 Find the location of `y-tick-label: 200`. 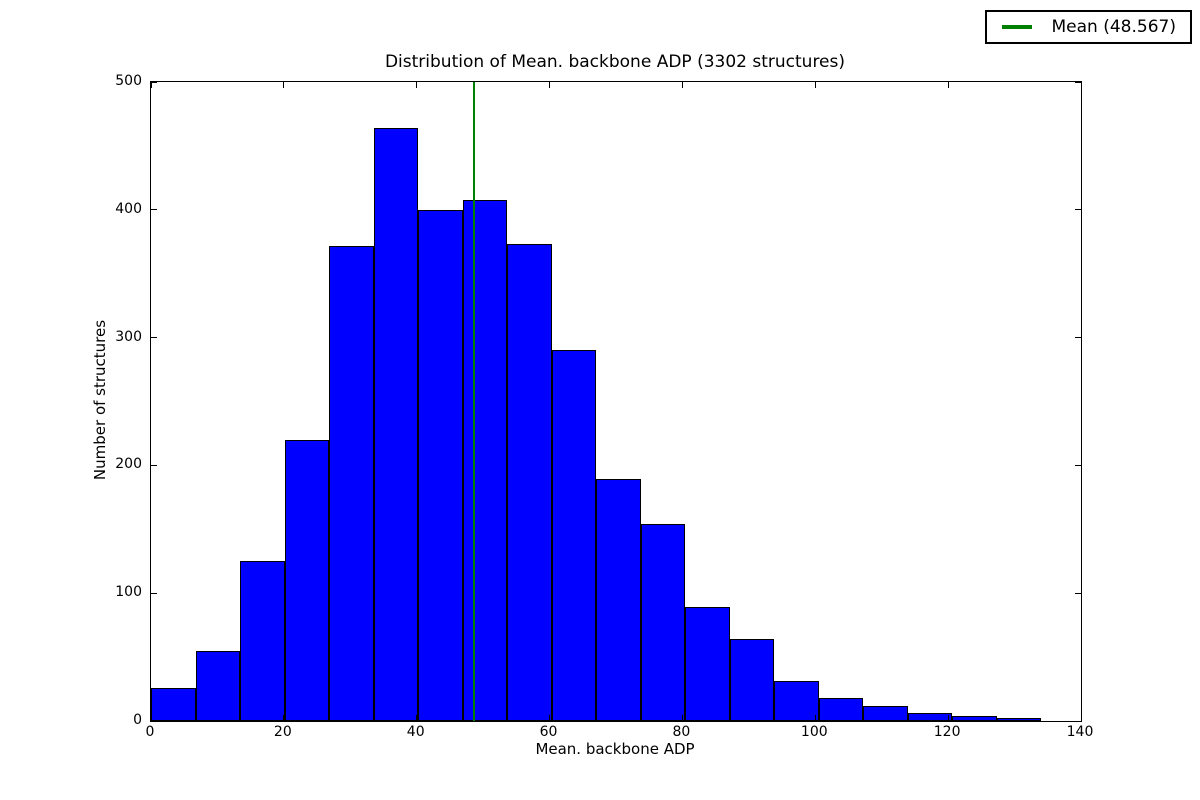

y-tick-label: 200 is located at coordinates (128, 464).